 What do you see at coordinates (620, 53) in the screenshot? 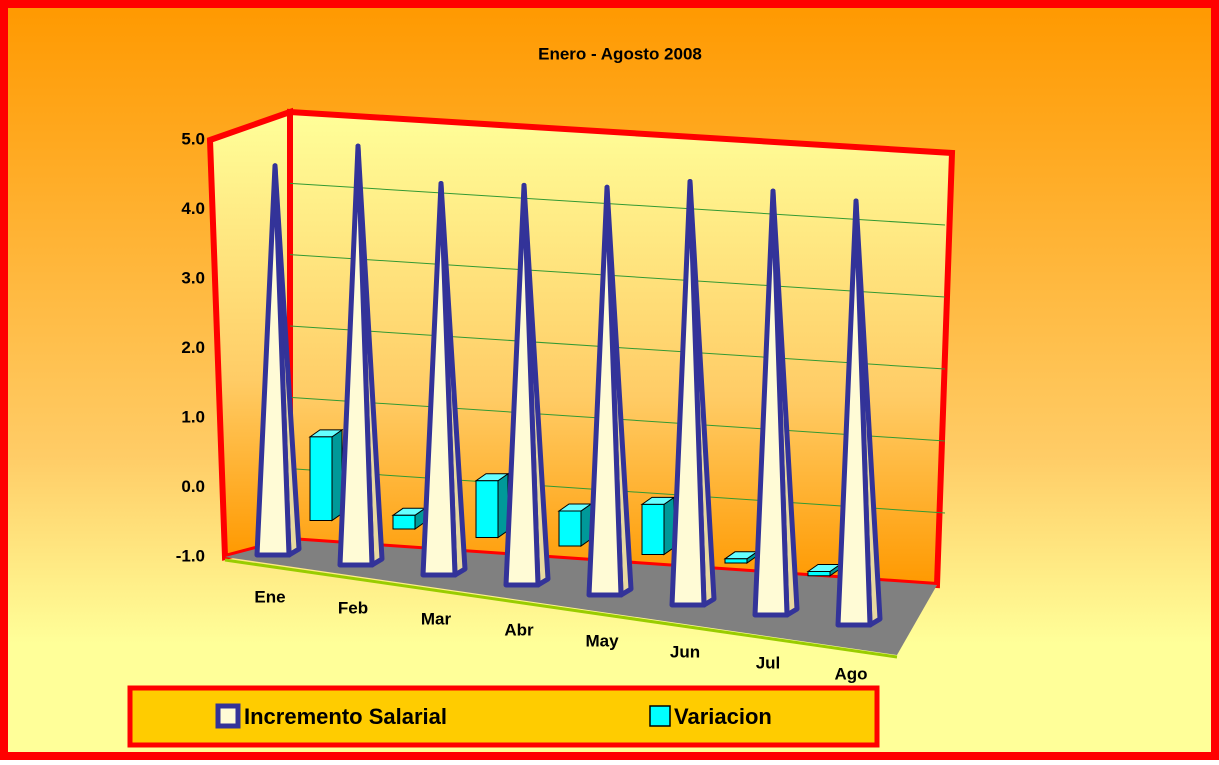
I see `chart-title: Enero - Agosto 2008` at bounding box center [620, 53].